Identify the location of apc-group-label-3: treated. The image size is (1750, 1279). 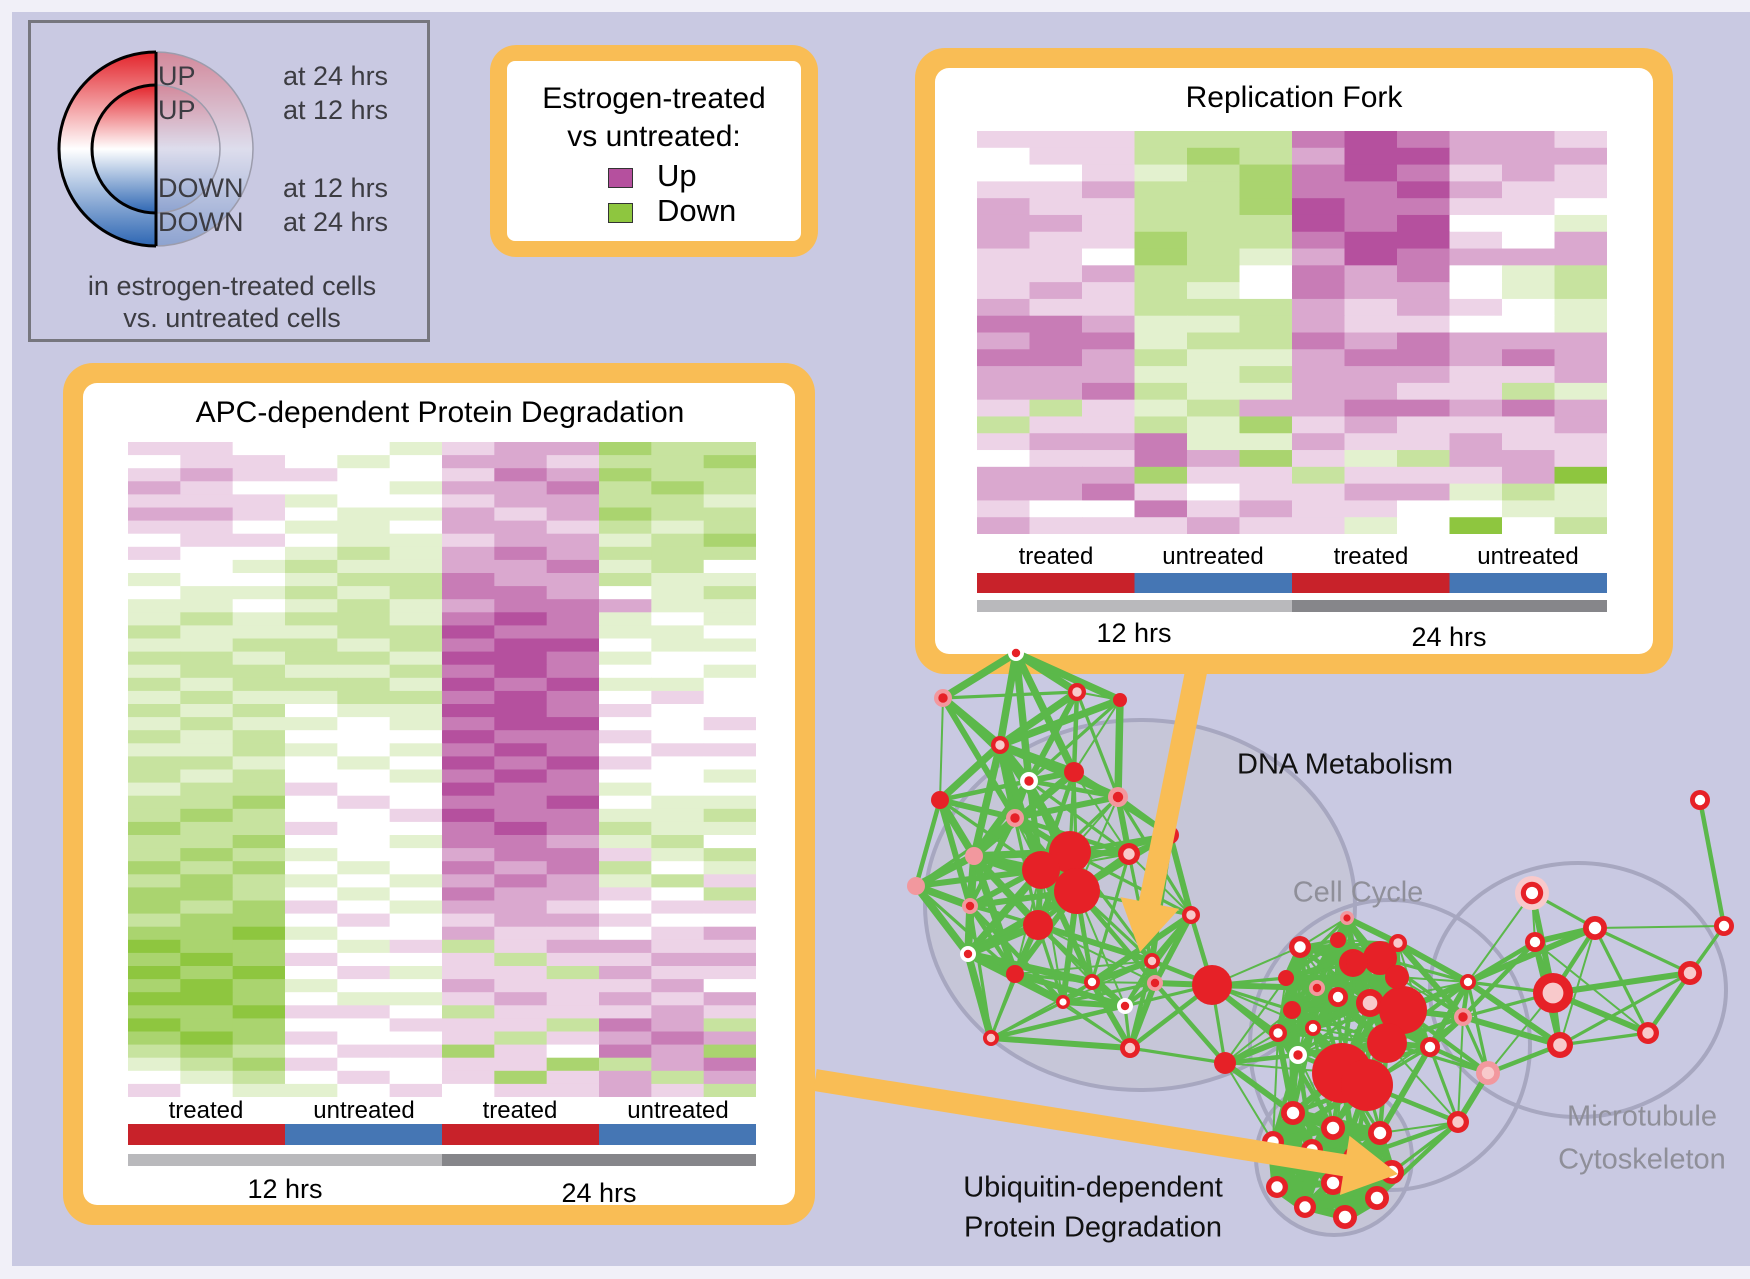
(520, 1110).